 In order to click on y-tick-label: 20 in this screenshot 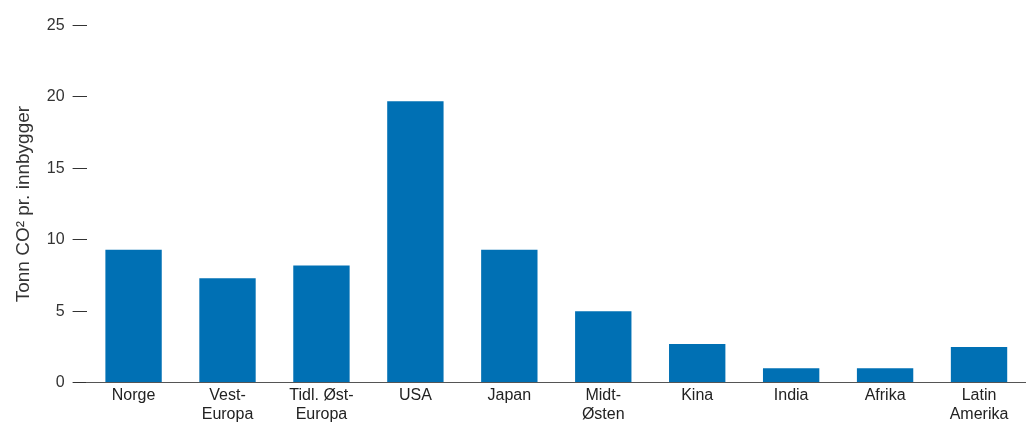, I will do `click(55, 96)`.